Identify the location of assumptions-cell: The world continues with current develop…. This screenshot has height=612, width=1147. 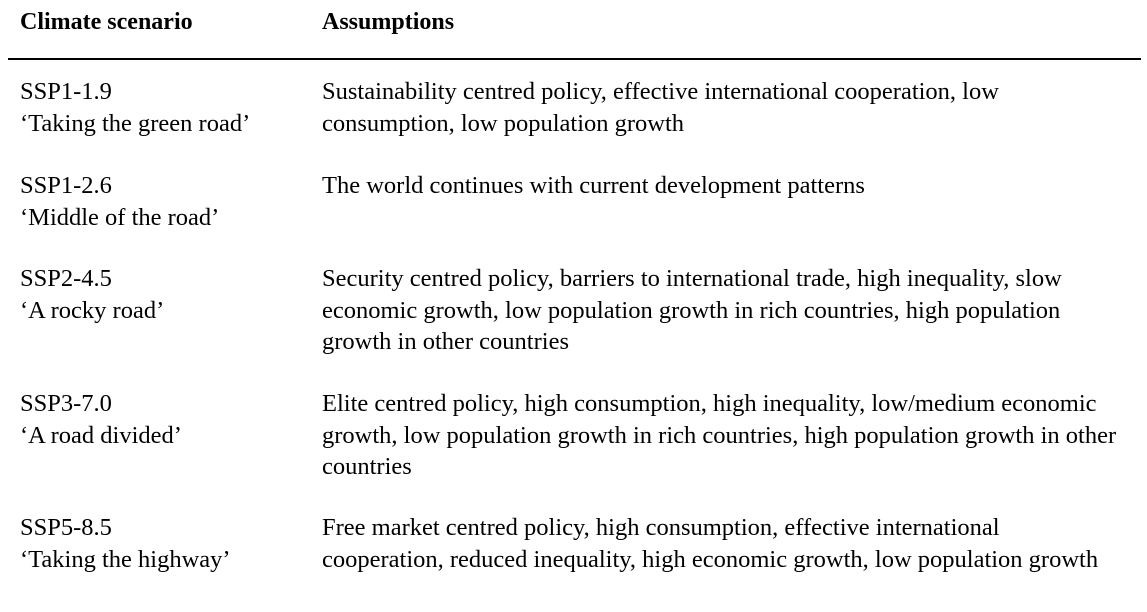
(593, 185).